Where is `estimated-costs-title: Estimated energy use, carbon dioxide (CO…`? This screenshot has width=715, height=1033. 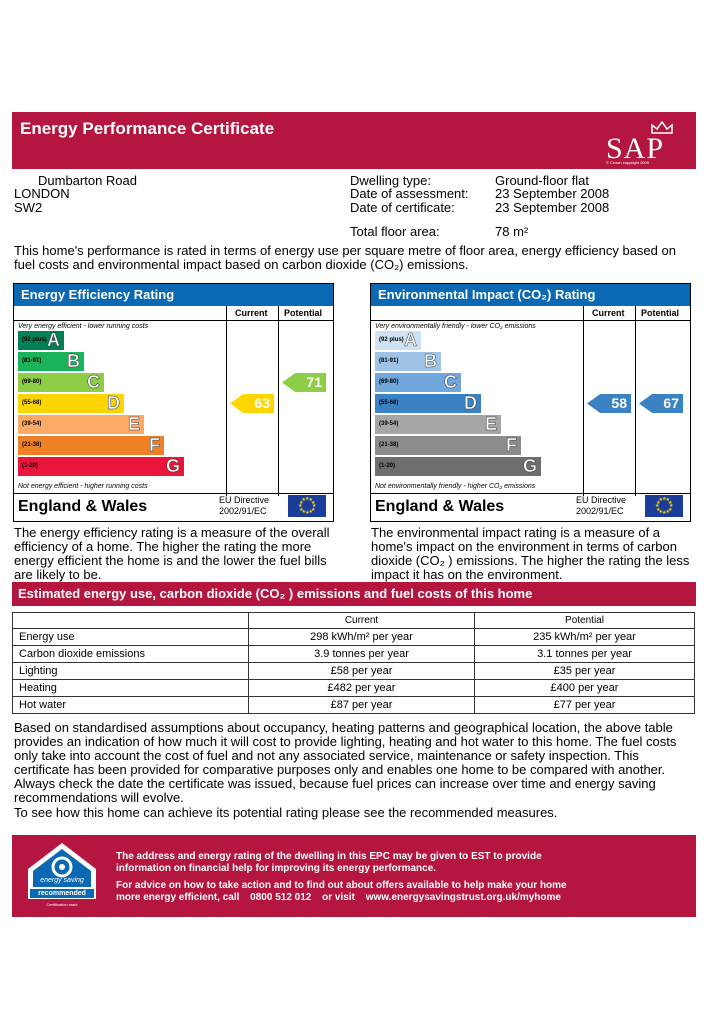 estimated-costs-title: Estimated energy use, carbon dioxide (CO… is located at coordinates (354, 594).